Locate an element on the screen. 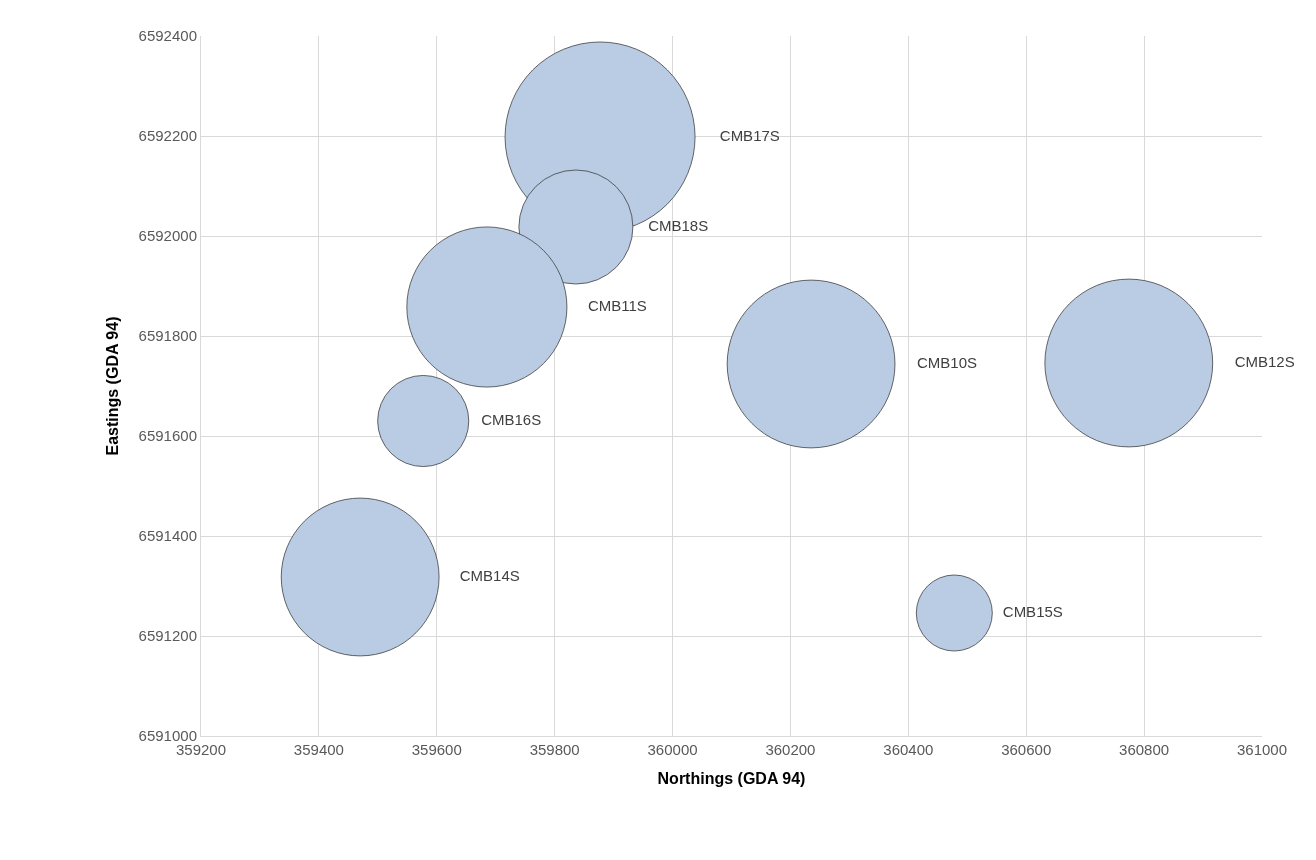 This screenshot has height=860, width=1316. x-tick-label: 359800 is located at coordinates (554, 749).